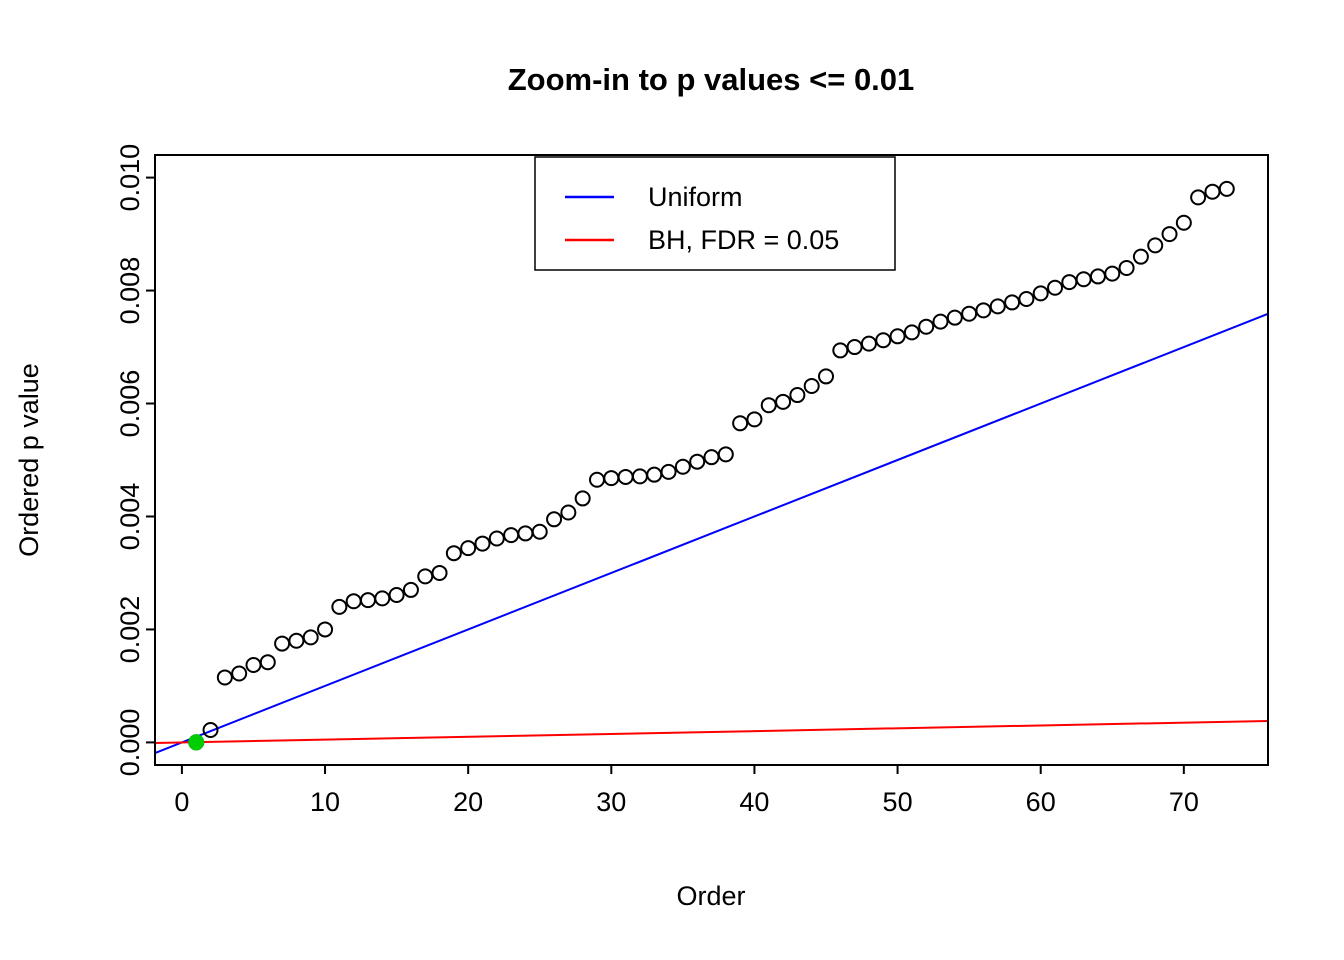 This screenshot has height=960, width=1344. I want to click on y-tick-label: 0.006, so click(130, 404).